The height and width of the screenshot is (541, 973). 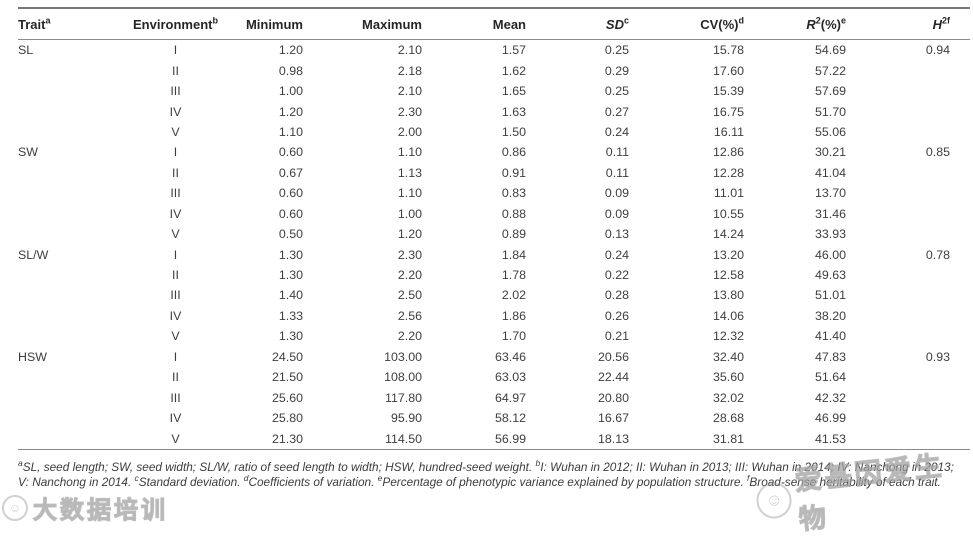 I want to click on maximum-cell: 1.20, so click(x=409, y=234).